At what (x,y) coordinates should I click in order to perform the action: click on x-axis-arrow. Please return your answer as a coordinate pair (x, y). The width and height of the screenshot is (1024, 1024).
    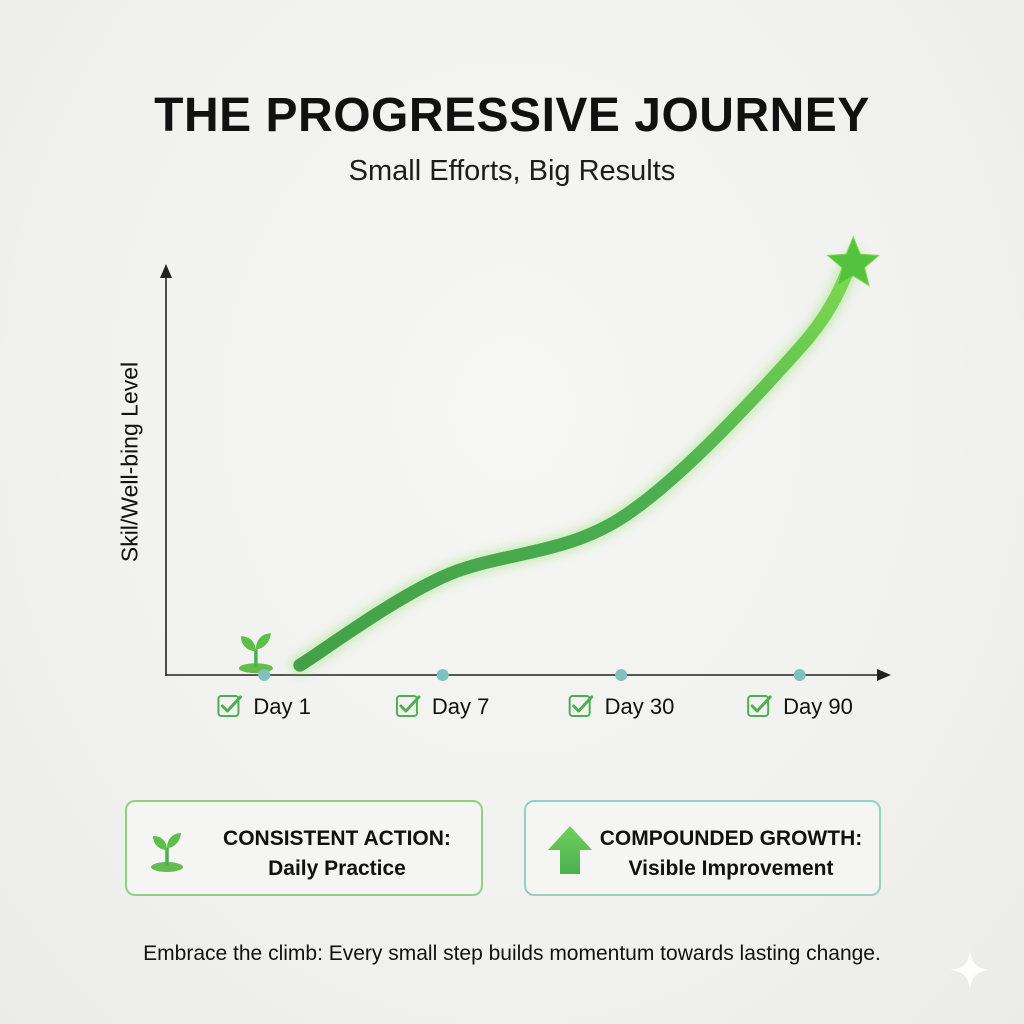
    Looking at the image, I should click on (884, 675).